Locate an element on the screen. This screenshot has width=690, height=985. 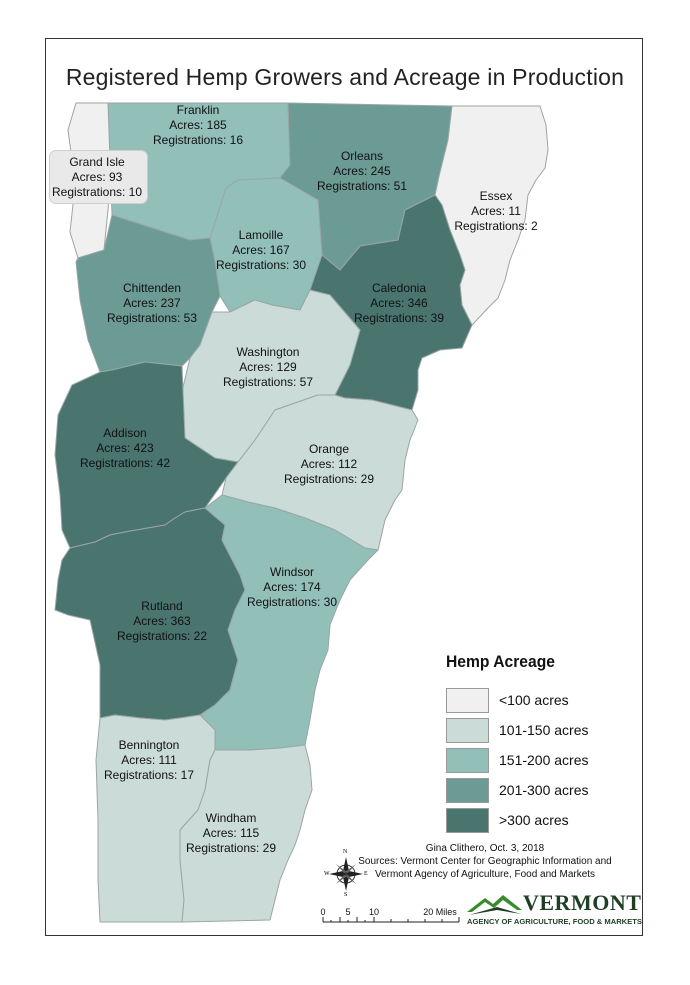
county-windham is located at coordinates (246, 833).